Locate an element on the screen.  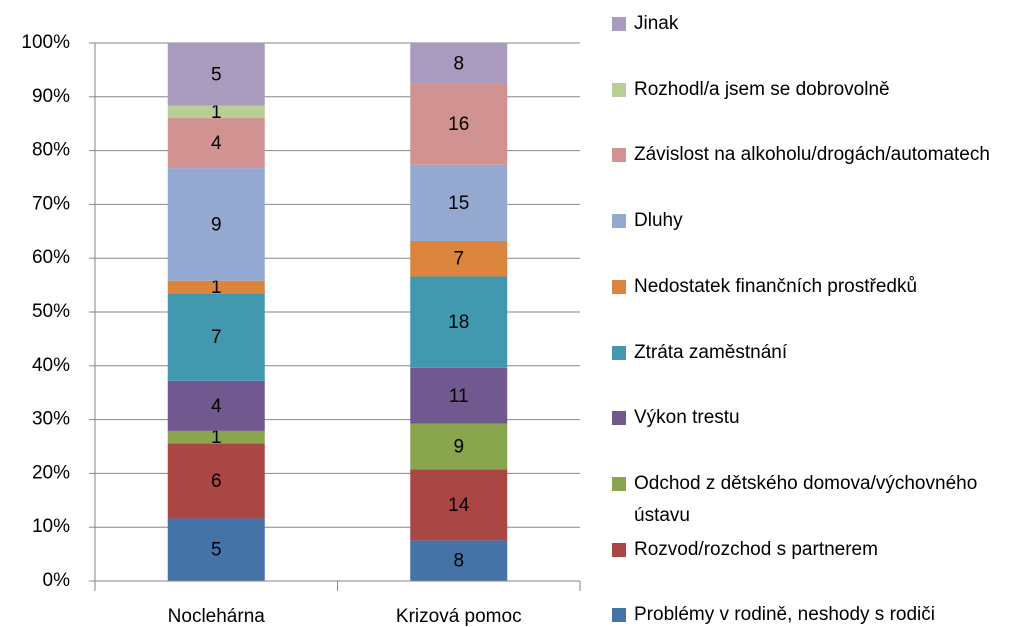
x-tick-label: Noclehárna is located at coordinates (217, 616).